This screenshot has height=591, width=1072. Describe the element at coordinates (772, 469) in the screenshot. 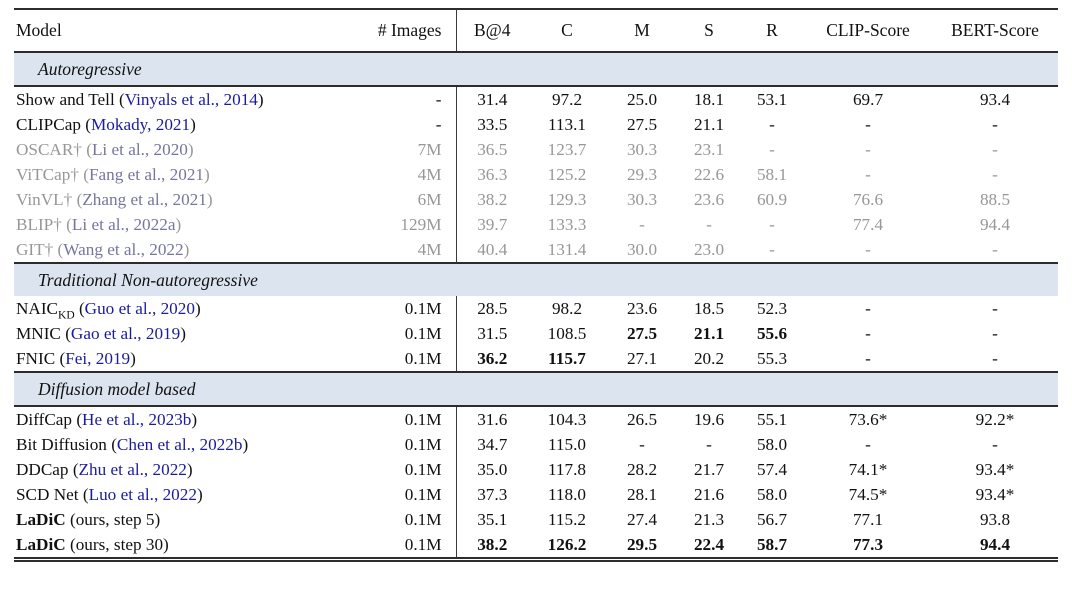

I see `metric-cell: 57.4` at that location.